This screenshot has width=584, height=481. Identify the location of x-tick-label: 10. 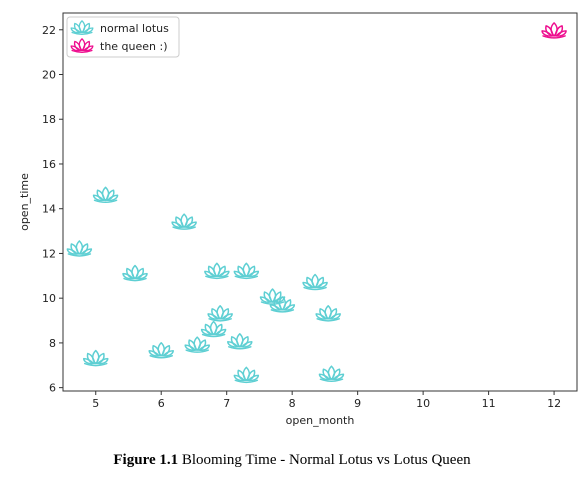
(423, 403).